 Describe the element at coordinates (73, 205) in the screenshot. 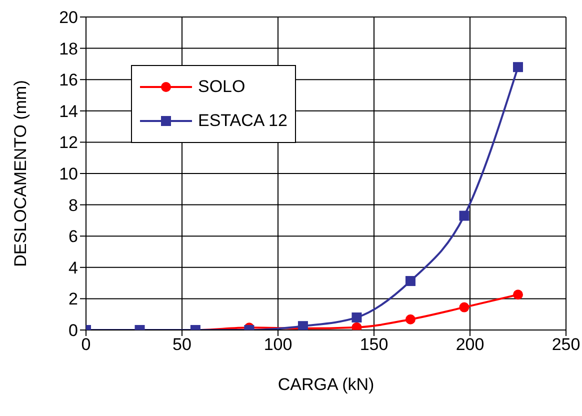

I see `y-tick-label: 8` at that location.